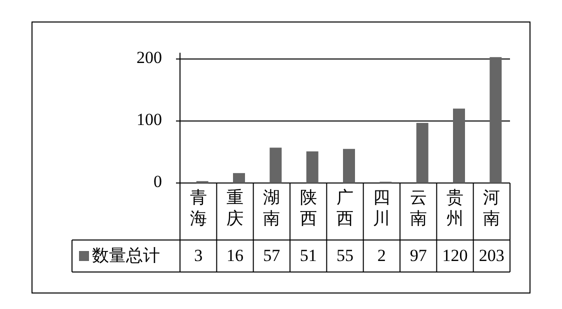 The image size is (562, 309). What do you see at coordinates (381, 255) in the screenshot?
I see `data-label: 2` at bounding box center [381, 255].